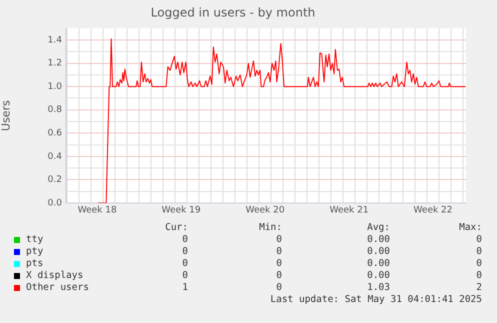  Describe the element at coordinates (55, 275) in the screenshot. I see `legend-label: X displays` at that location.